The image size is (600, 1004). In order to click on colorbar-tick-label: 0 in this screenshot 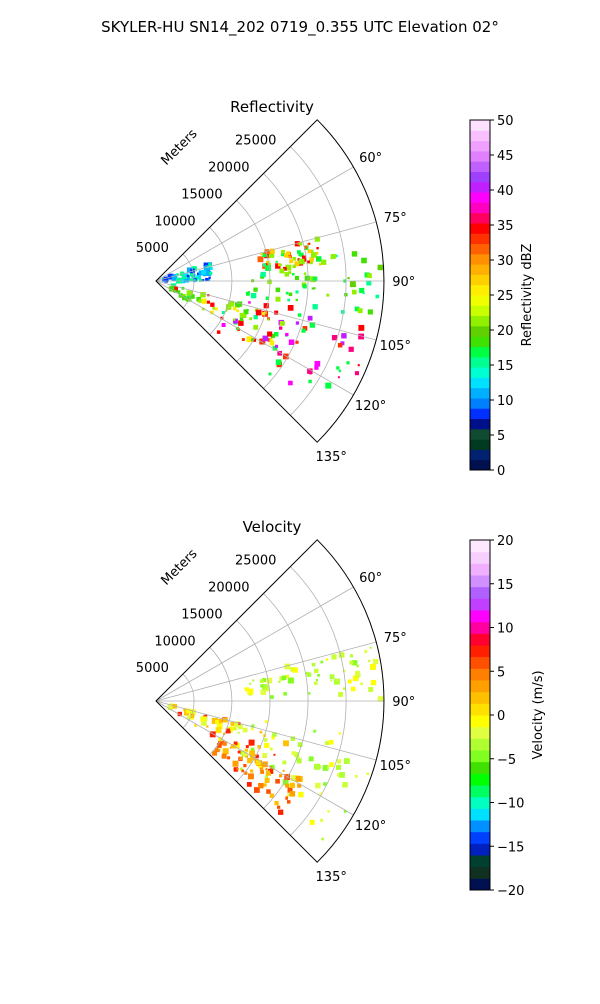, I will do `click(501, 716)`.